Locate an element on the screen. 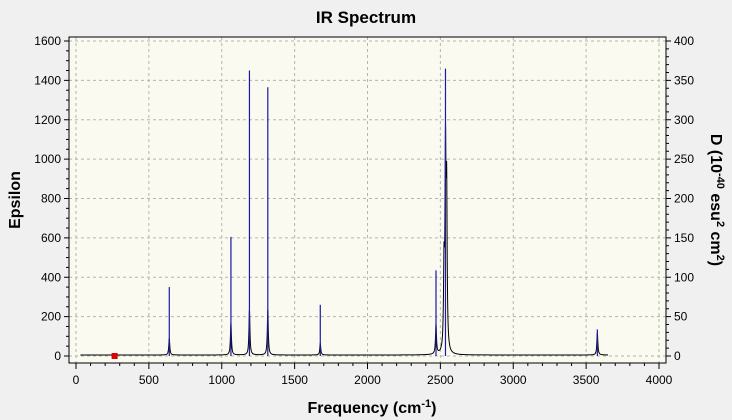 Image resolution: width=732 pixels, height=420 pixels. y-tick-label: 600 is located at coordinates (51, 238).